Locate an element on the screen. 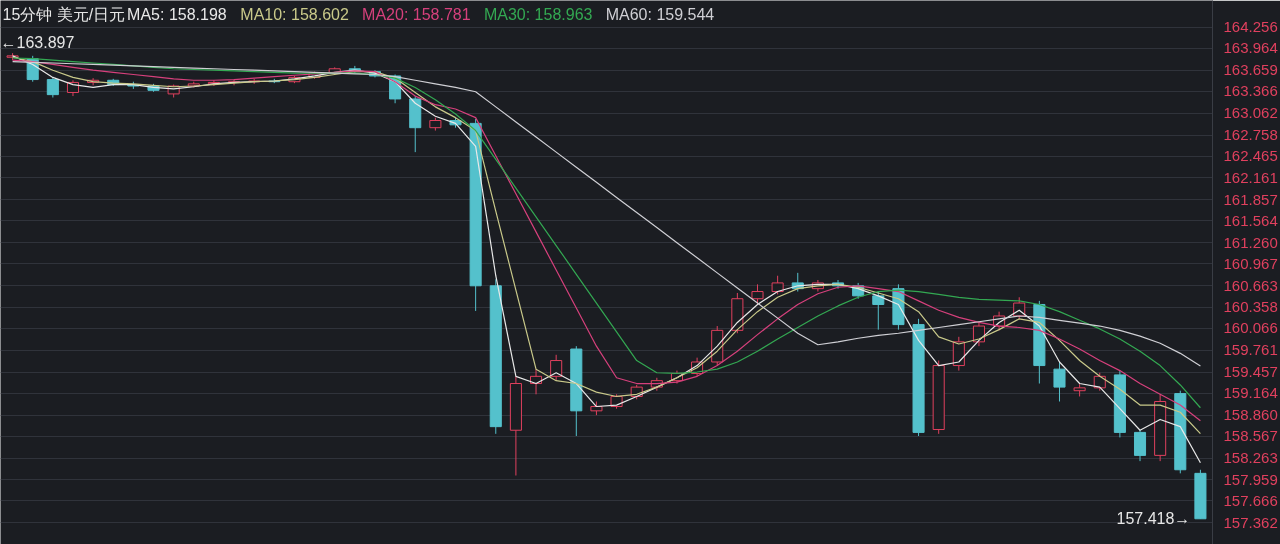  y-tick-label: 161.260 is located at coordinates (1250, 242).